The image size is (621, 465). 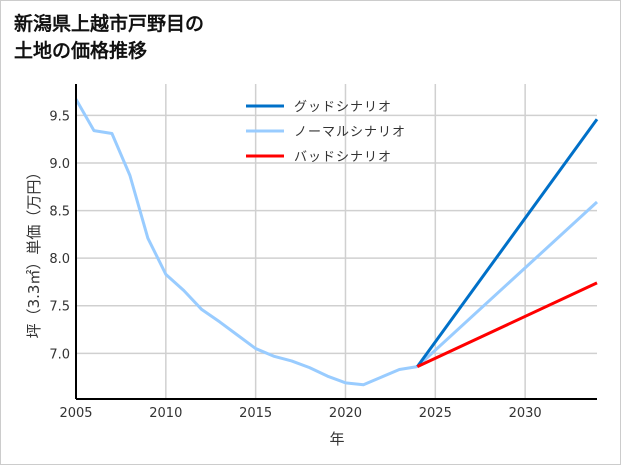 I want to click on y-tick-label: 9.0, so click(x=59, y=164).